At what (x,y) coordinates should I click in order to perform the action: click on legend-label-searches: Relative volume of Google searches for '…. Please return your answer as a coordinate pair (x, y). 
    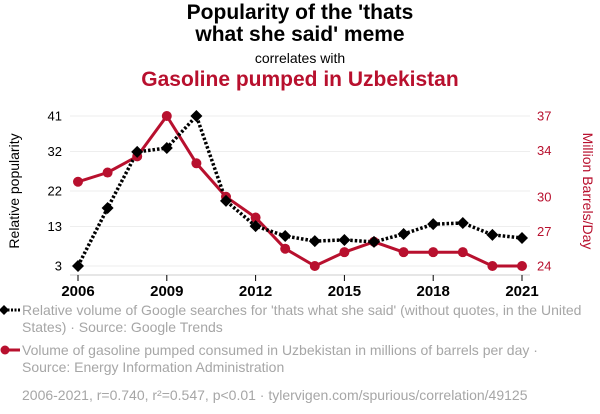
    Looking at the image, I should click on (302, 318).